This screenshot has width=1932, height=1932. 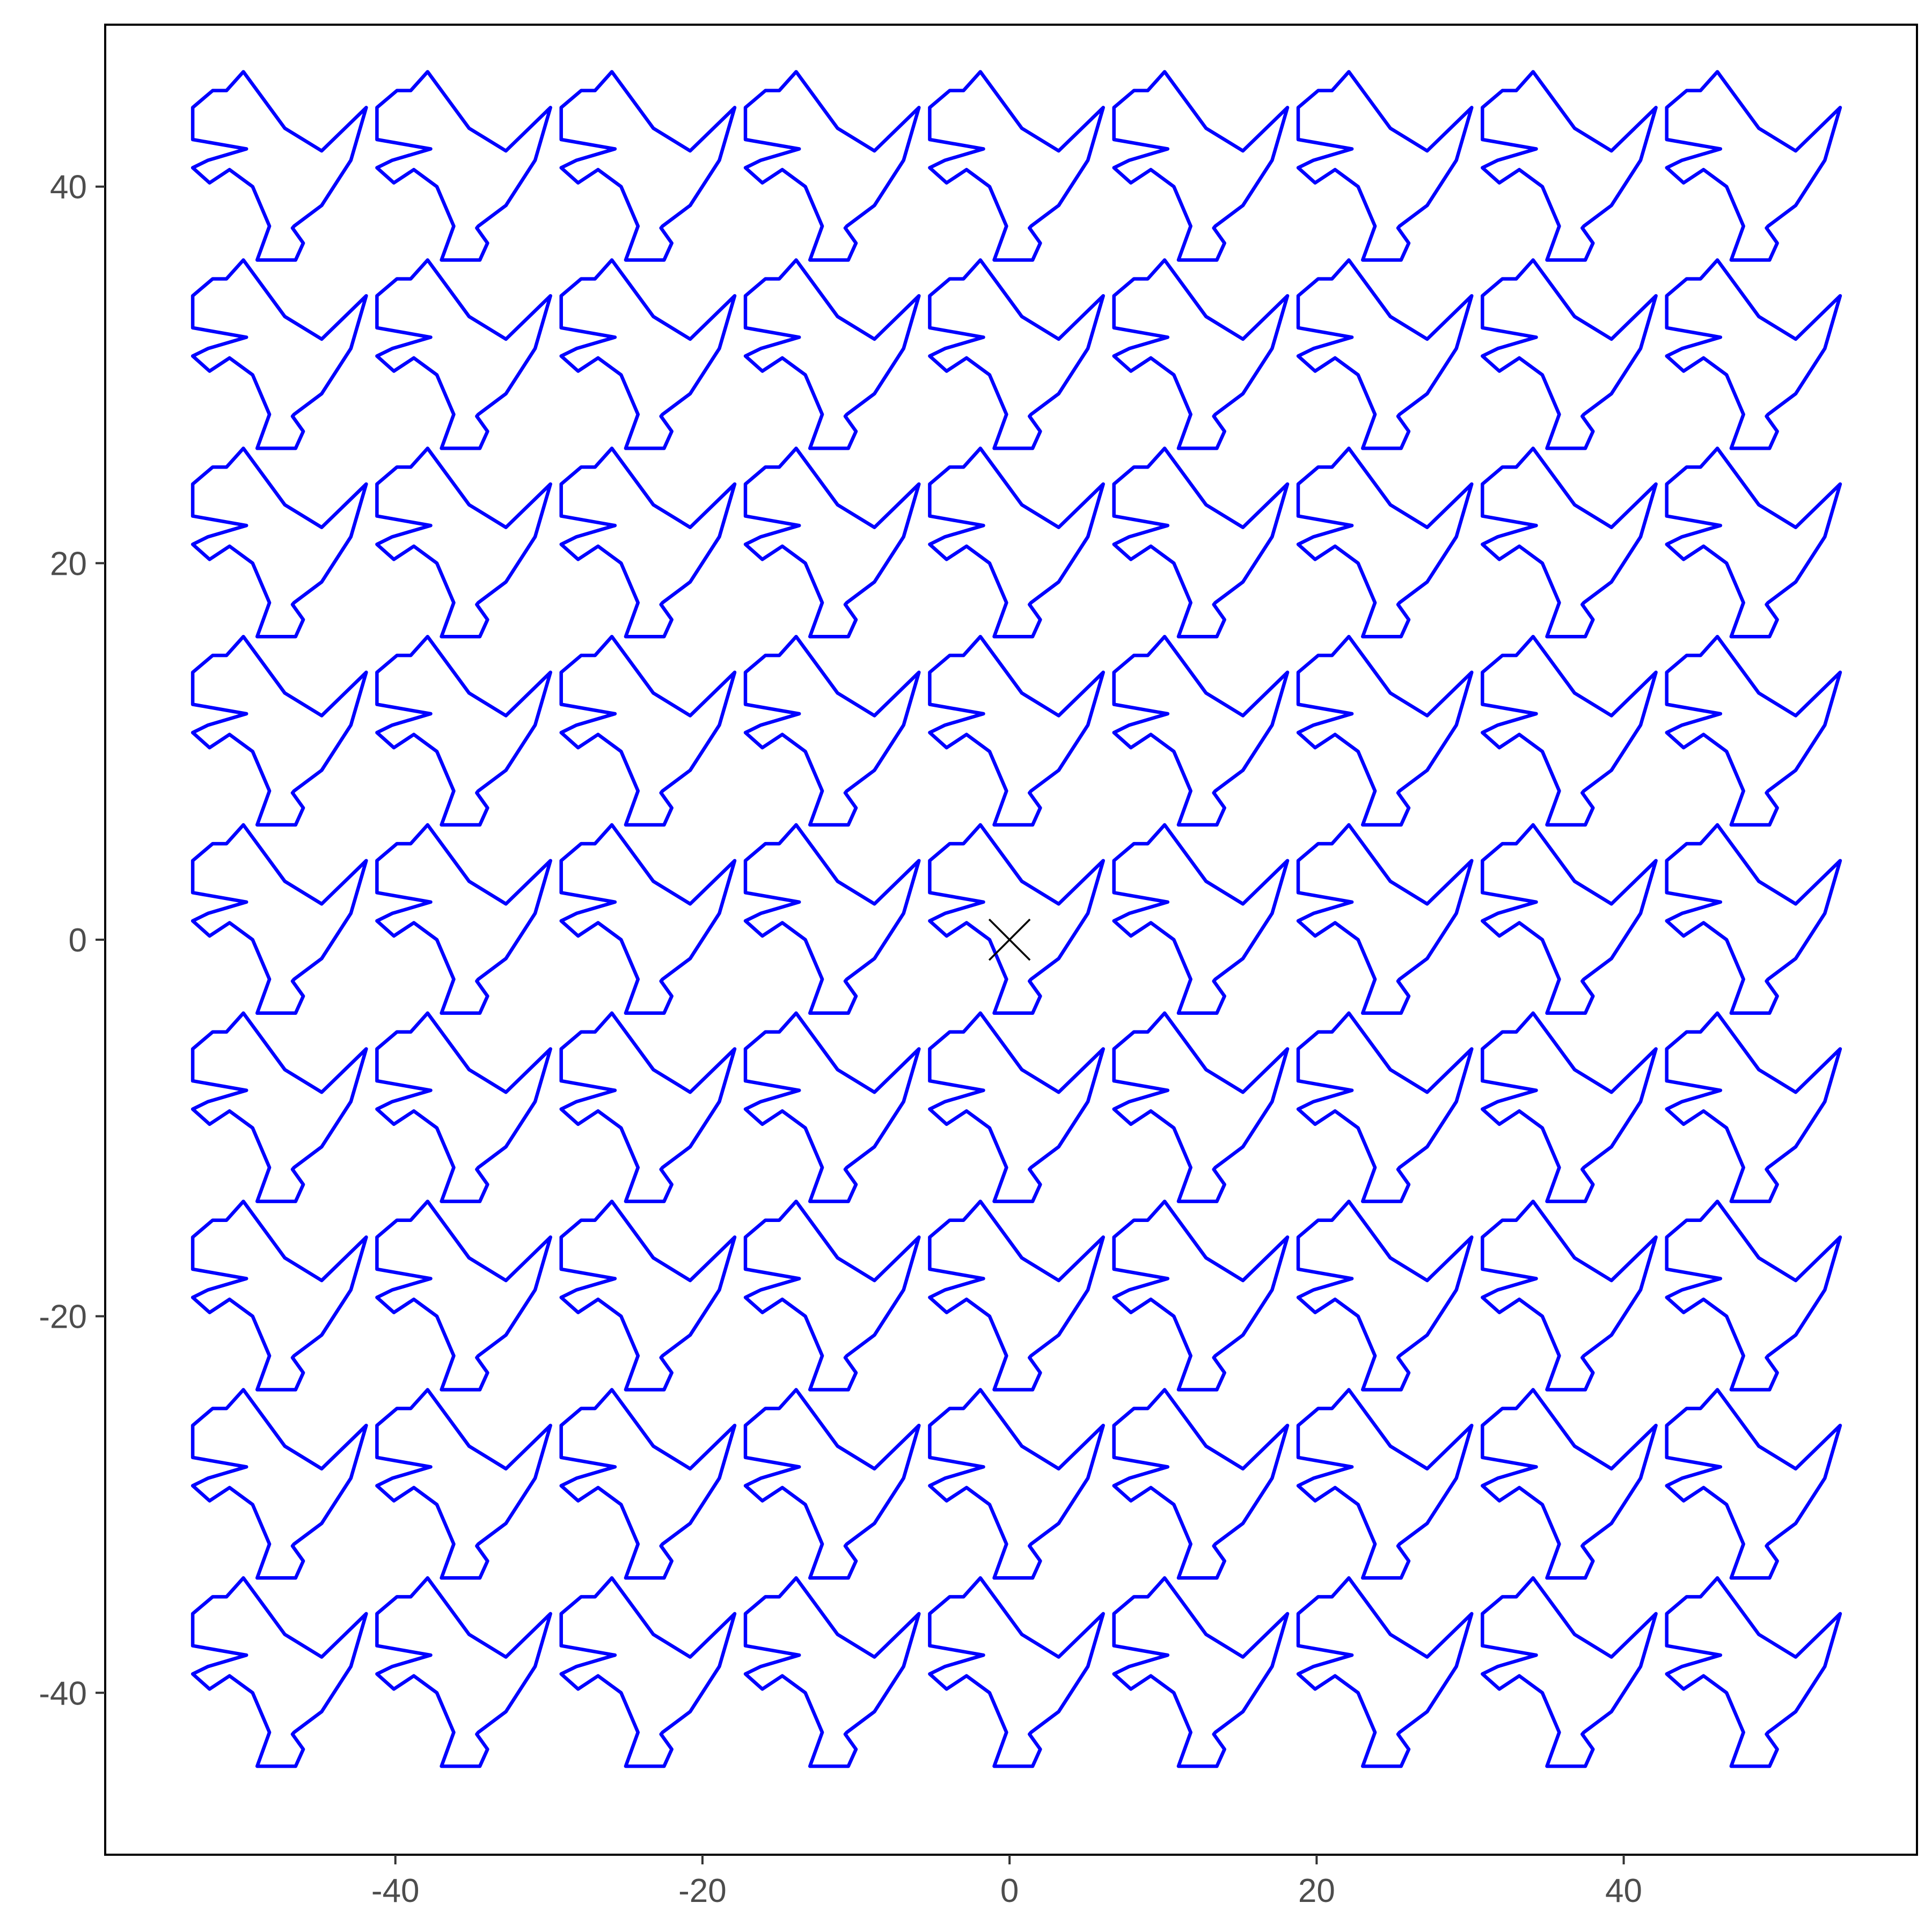 I want to click on dino-outline-r8-c5, so click(x=1201, y=1672).